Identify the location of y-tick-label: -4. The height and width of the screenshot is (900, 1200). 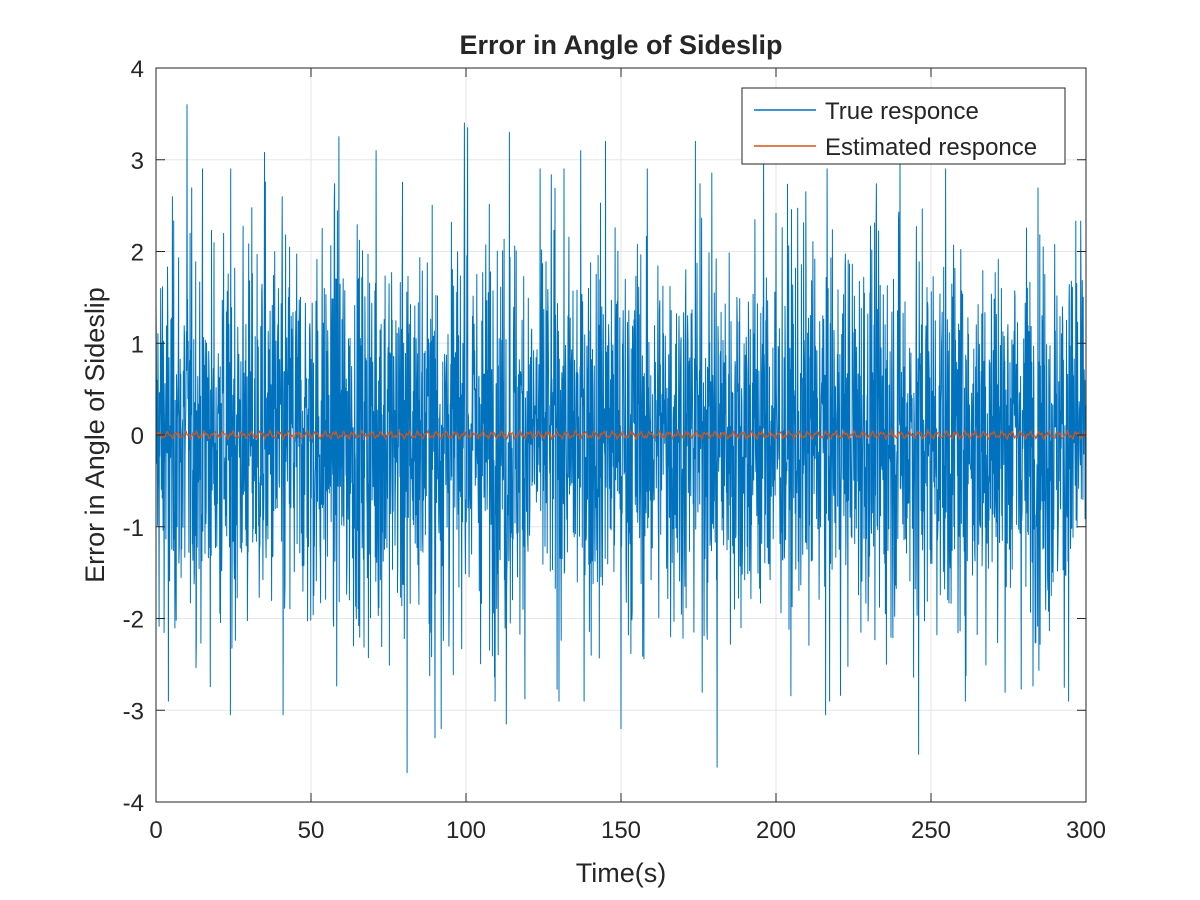
(133, 803).